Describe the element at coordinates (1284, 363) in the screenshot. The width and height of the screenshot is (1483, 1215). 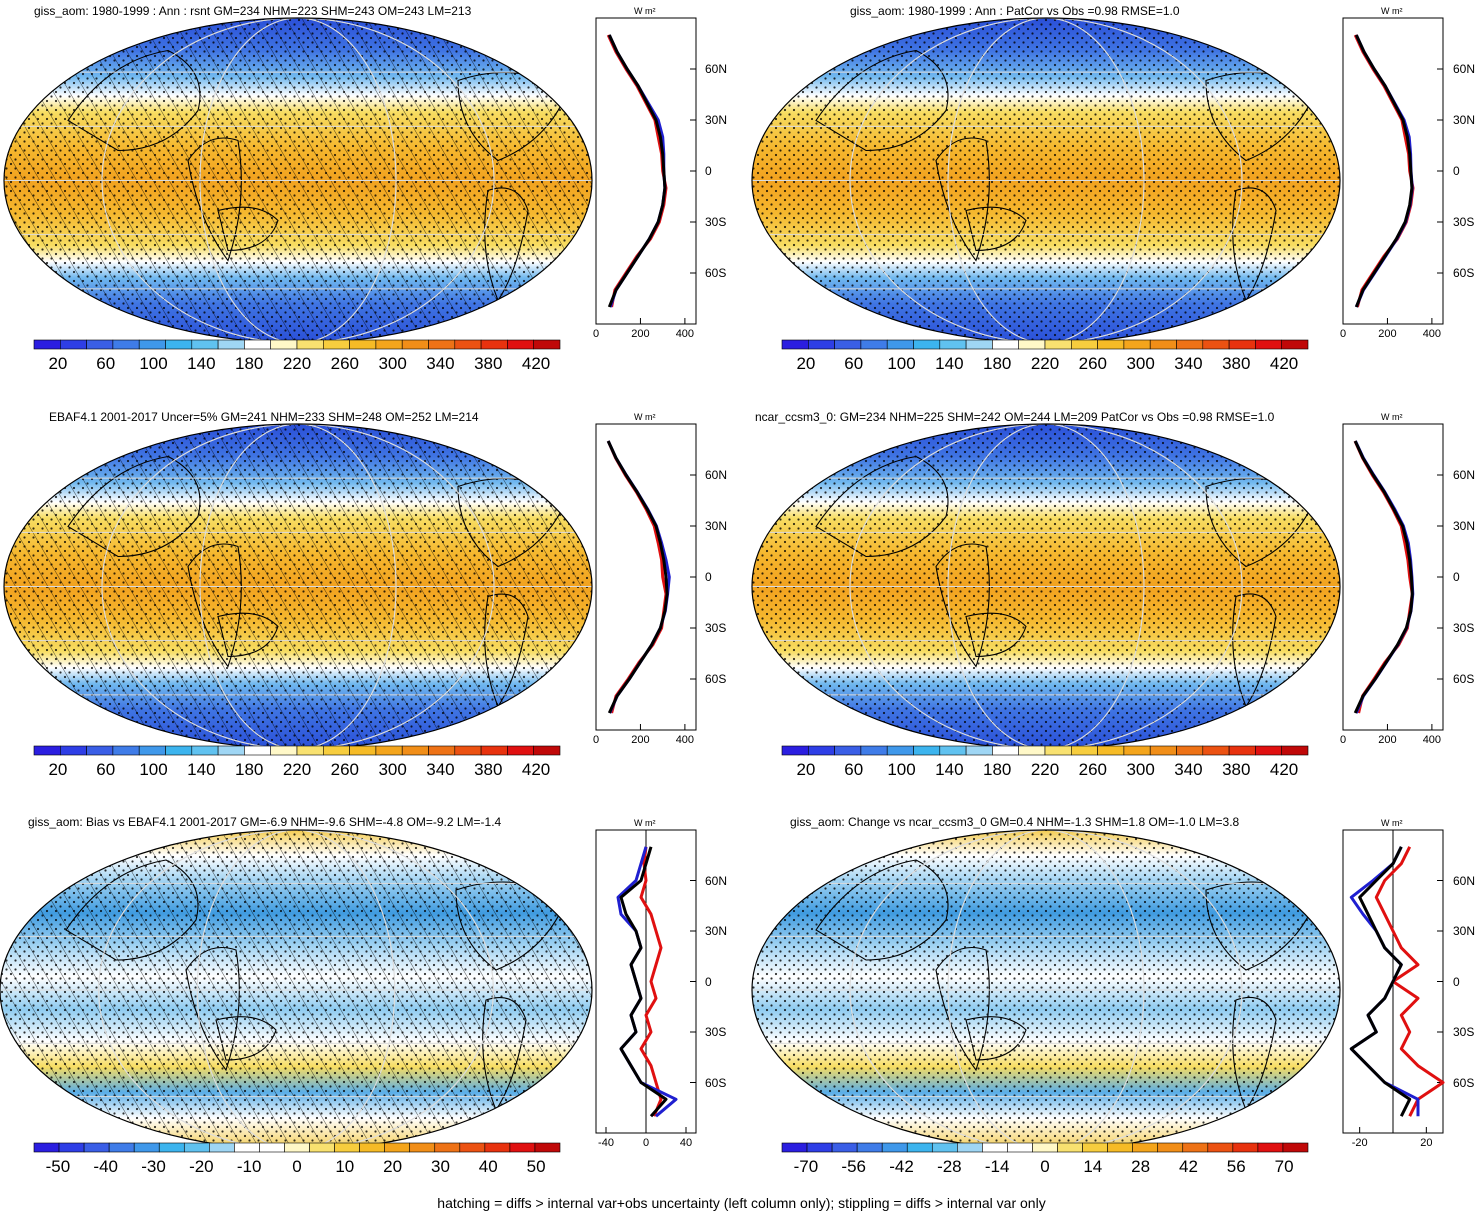
I see `colorbar-tick-label: 420` at that location.